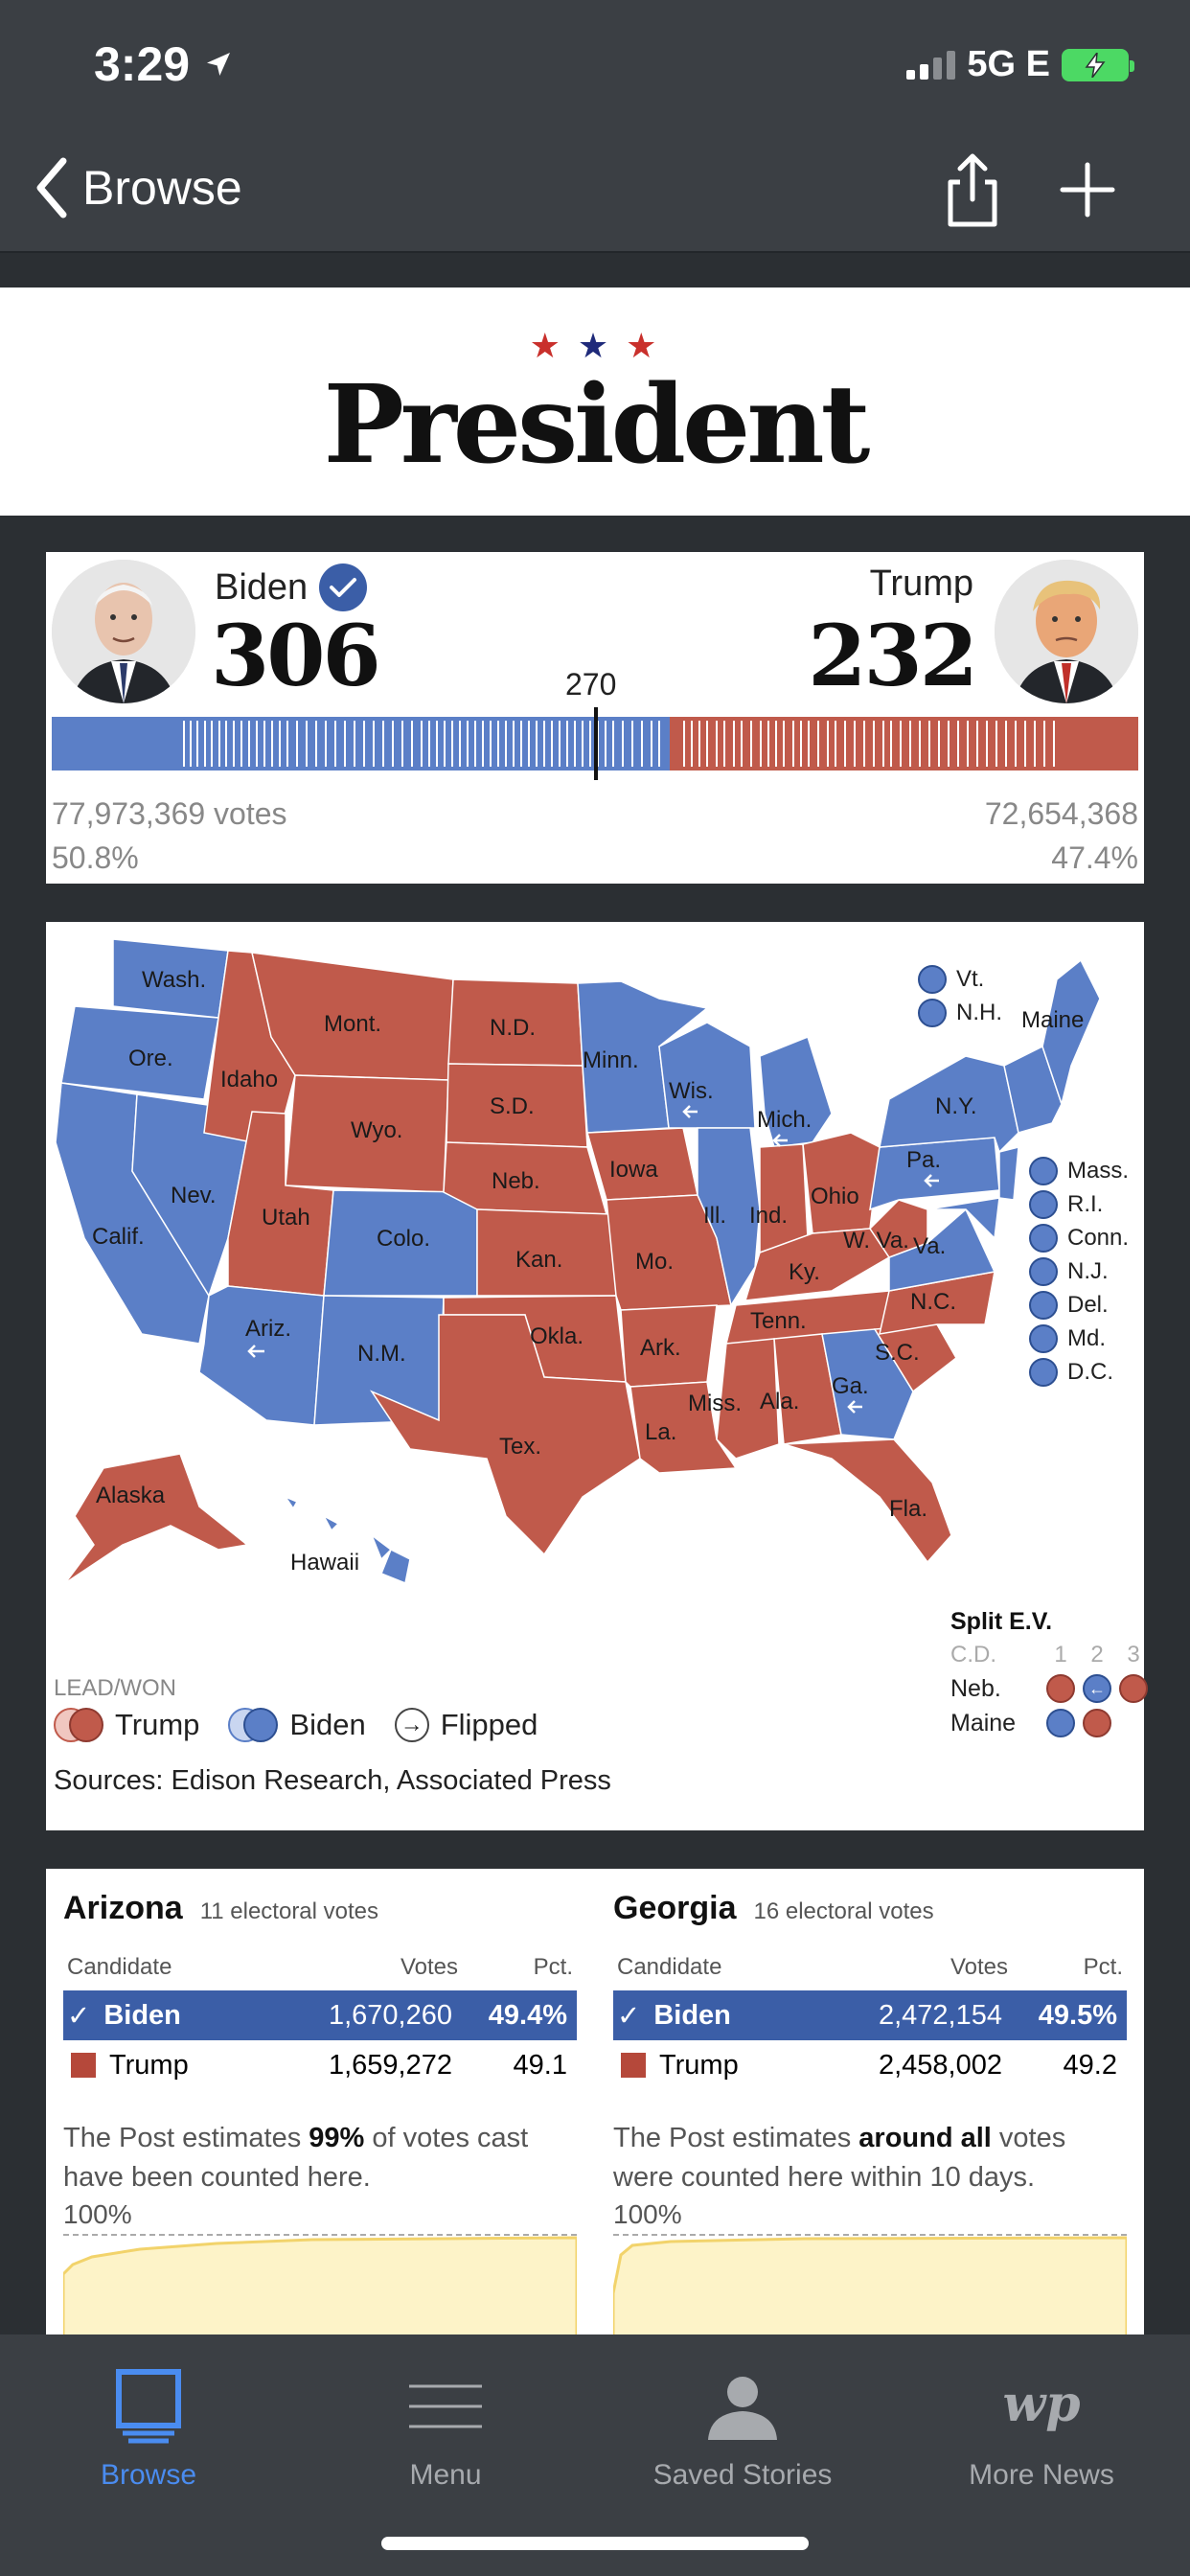 The width and height of the screenshot is (1190, 2576). I want to click on label-nd: N.D., so click(513, 1028).